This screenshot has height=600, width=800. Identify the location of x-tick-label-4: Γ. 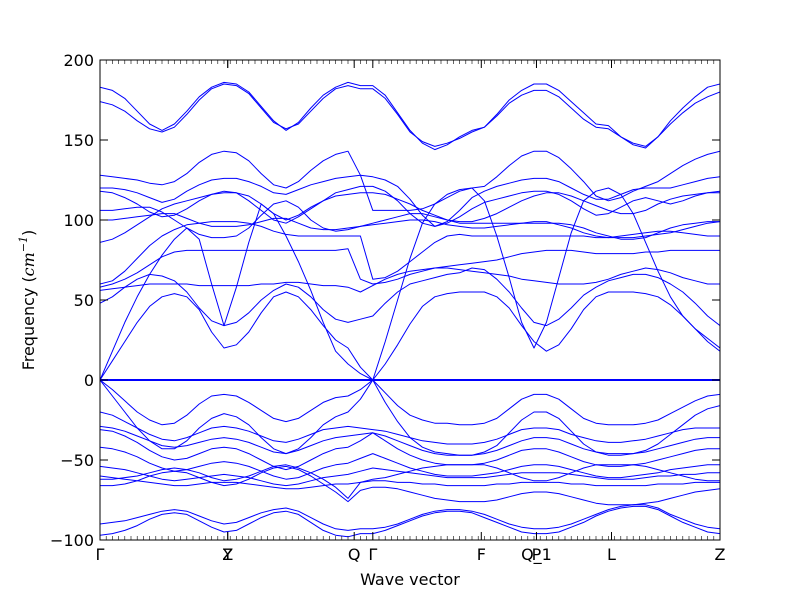
(372, 554).